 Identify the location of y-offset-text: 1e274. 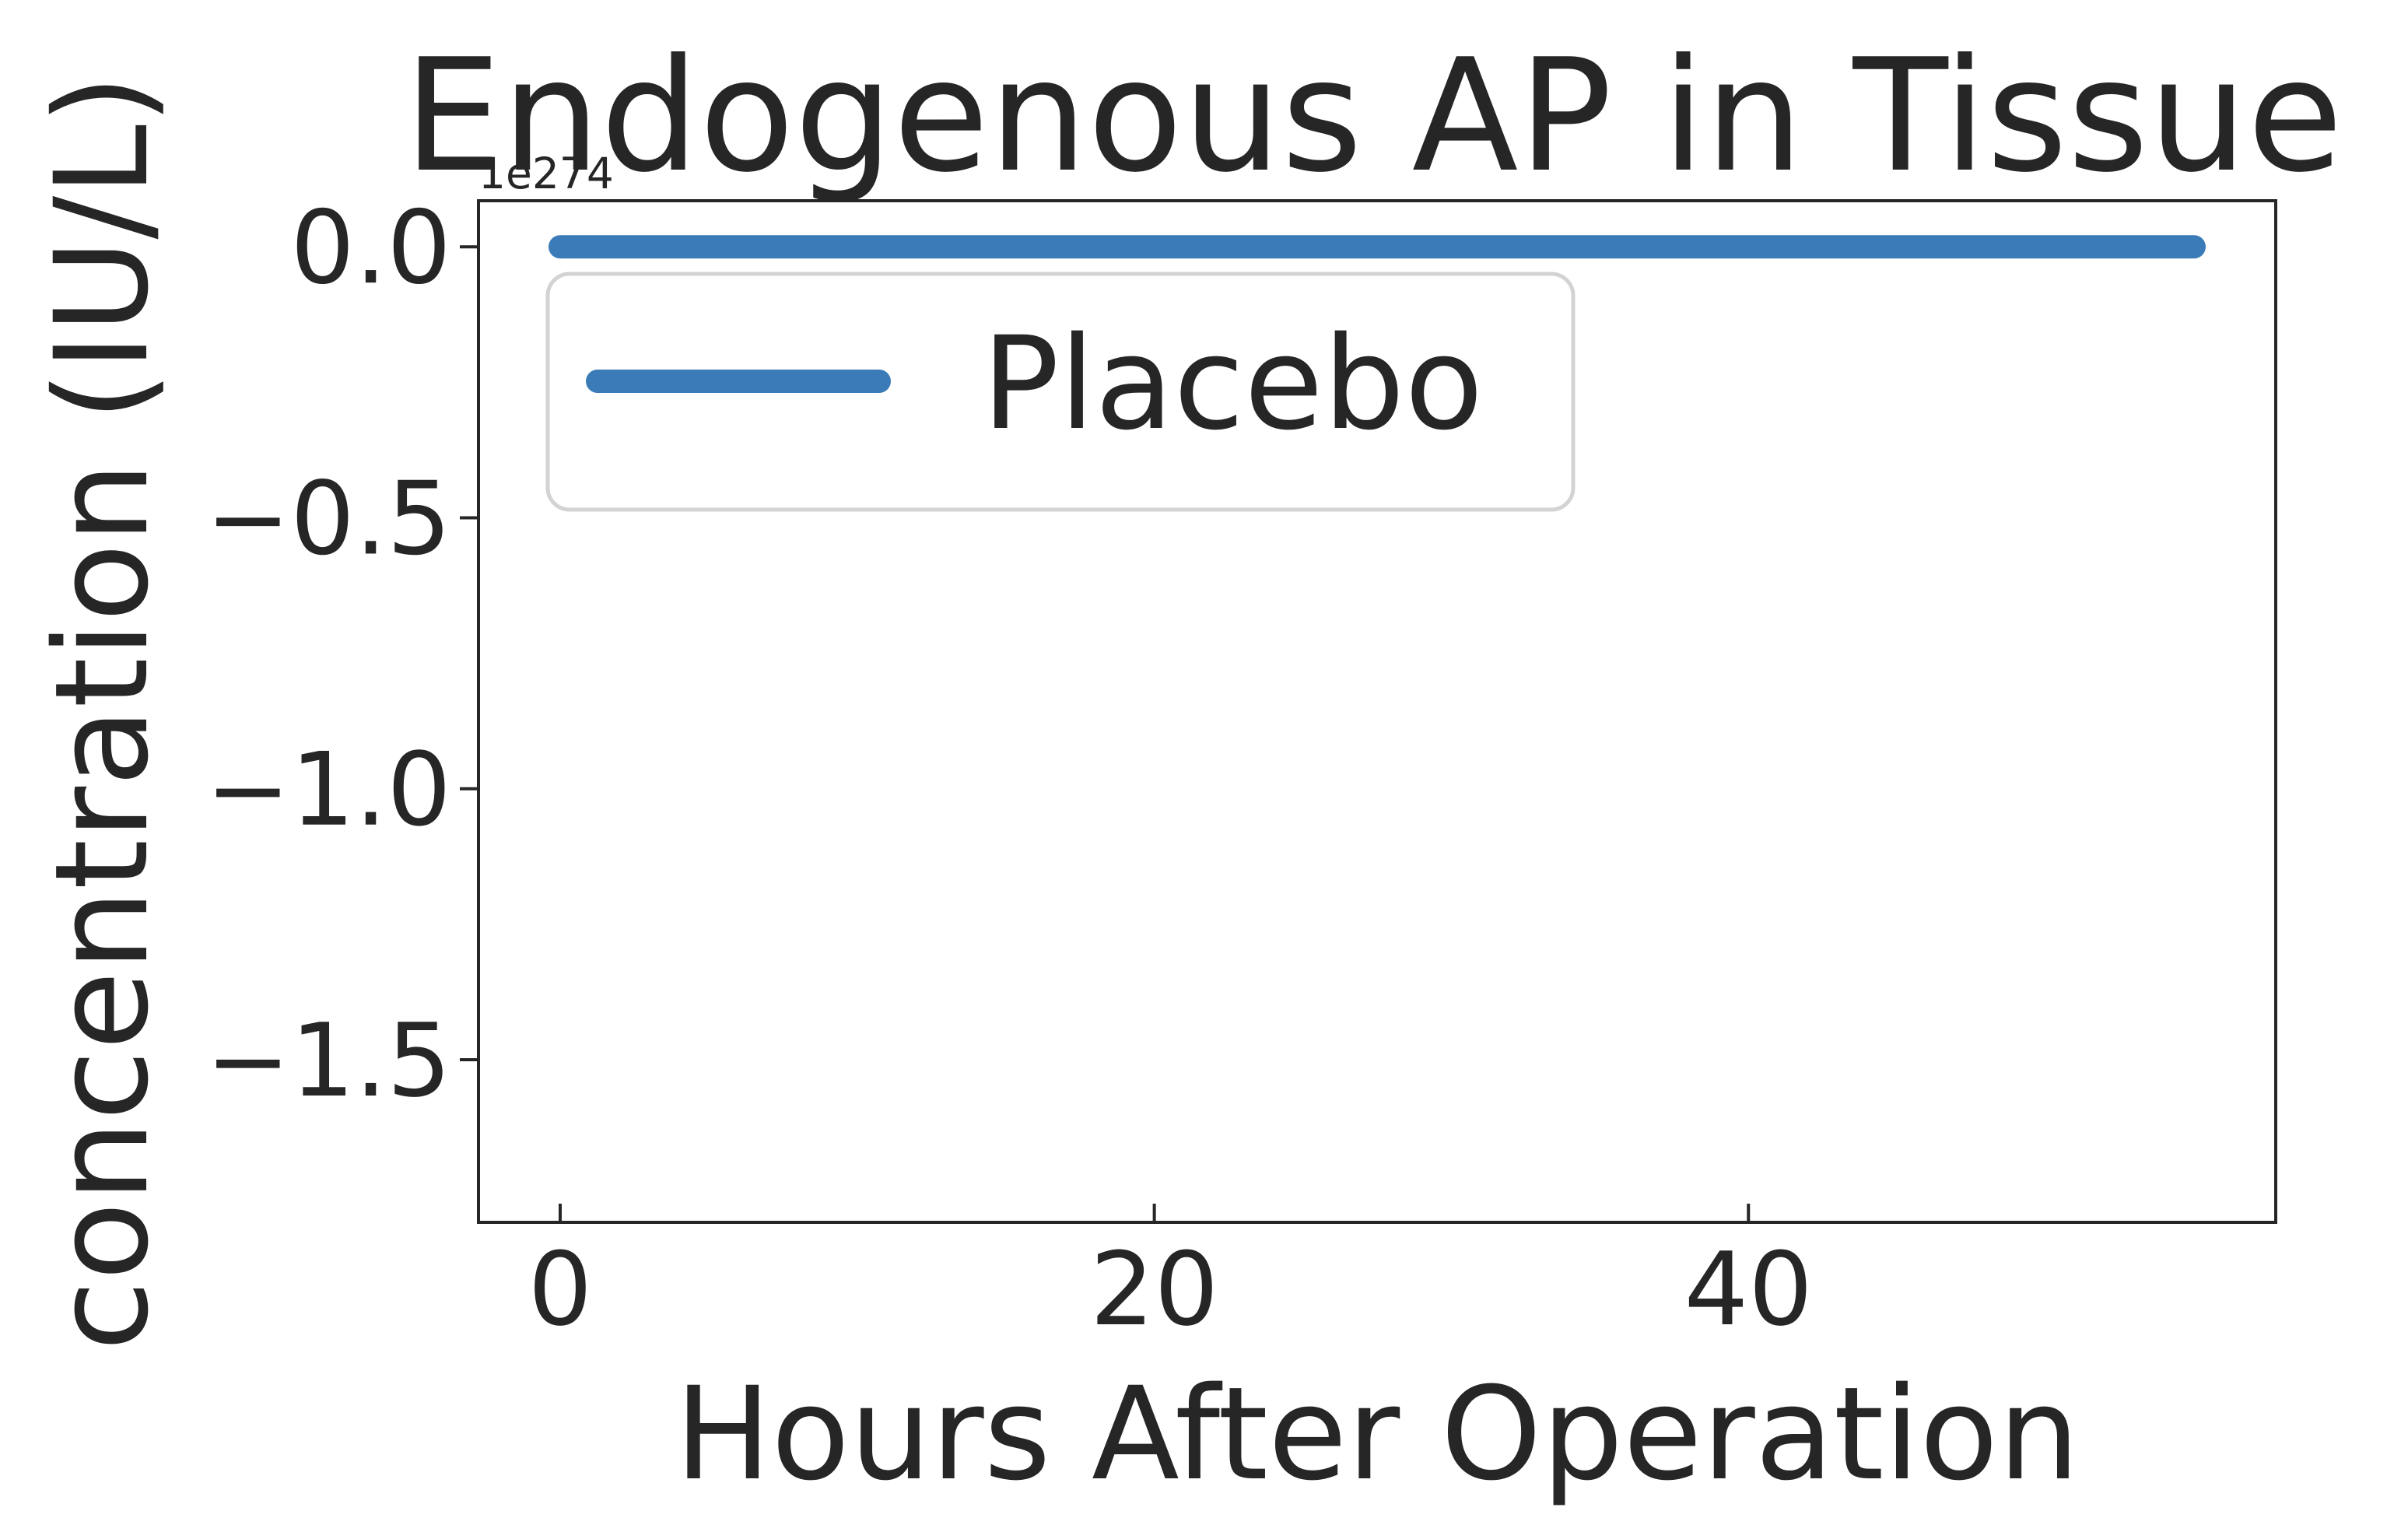
(546, 173).